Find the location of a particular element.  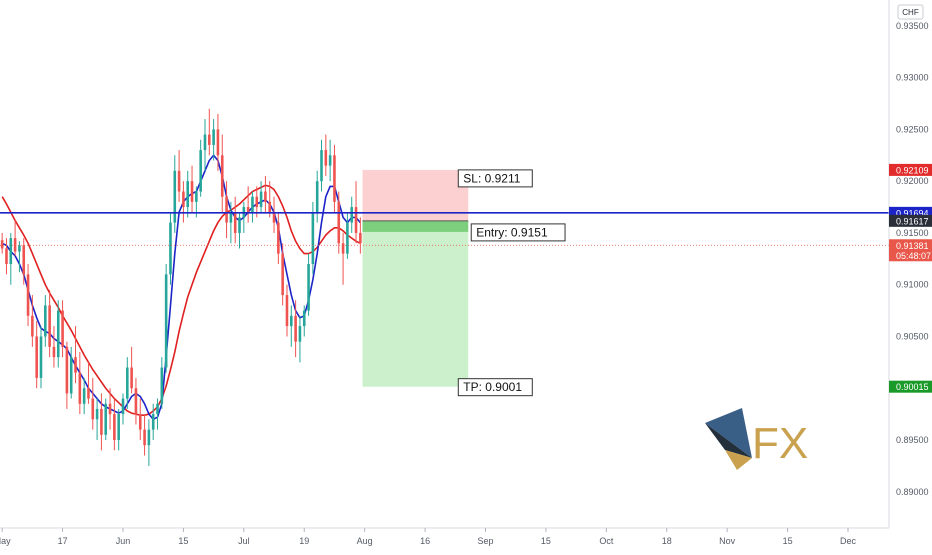

x-tick-label: 17 is located at coordinates (63, 541).